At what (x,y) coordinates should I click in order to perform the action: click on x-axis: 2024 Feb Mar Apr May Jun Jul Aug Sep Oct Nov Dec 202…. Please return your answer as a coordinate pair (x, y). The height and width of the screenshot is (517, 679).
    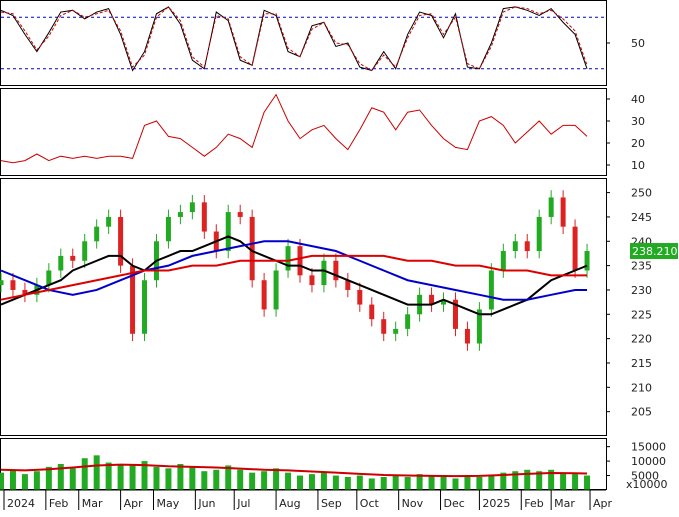
    Looking at the image, I should click on (306, 499).